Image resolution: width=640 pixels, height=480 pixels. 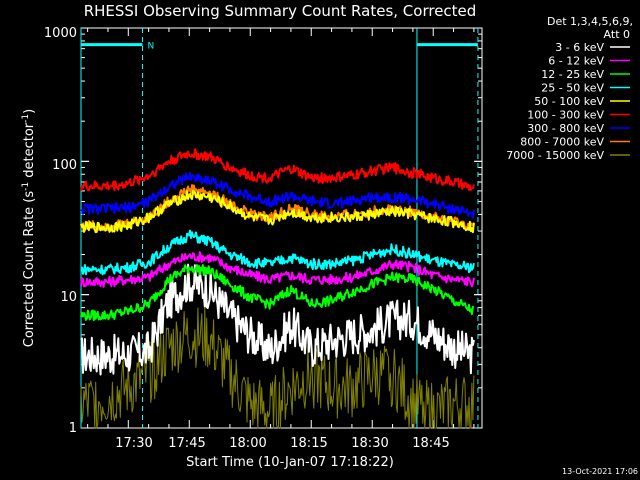 What do you see at coordinates (29, 228) in the screenshot?
I see `y-axis-label: Corrected Count Rate (s-1 detector-1)` at bounding box center [29, 228].